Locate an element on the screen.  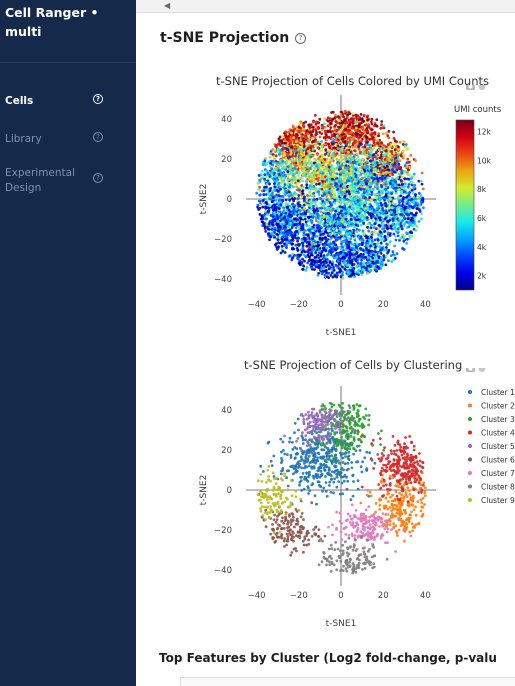
horizontal-scrollbar: ◀ is located at coordinates (325, 6).